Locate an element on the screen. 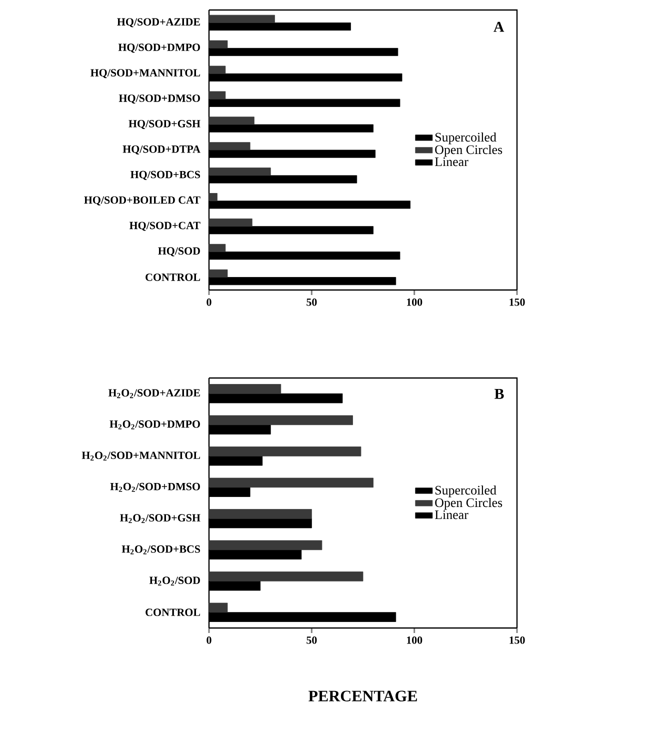 Image resolution: width=659 pixels, height=751 pixels. y-tick-label: H$_{2}$O$_{2}$/SOD+GSH is located at coordinates (160, 519).